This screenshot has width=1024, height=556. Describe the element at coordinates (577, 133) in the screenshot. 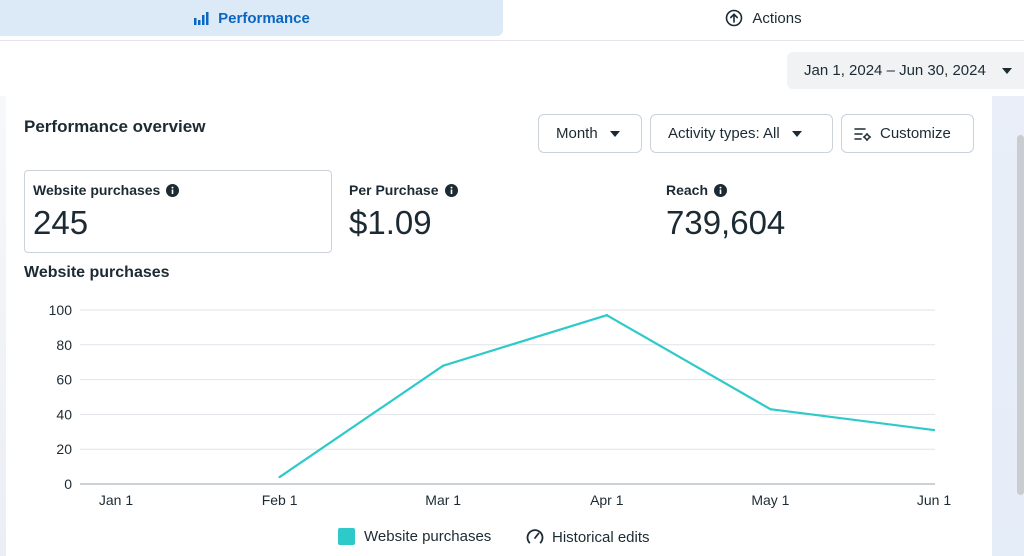

I see `month-dropdown-label: Month` at that location.